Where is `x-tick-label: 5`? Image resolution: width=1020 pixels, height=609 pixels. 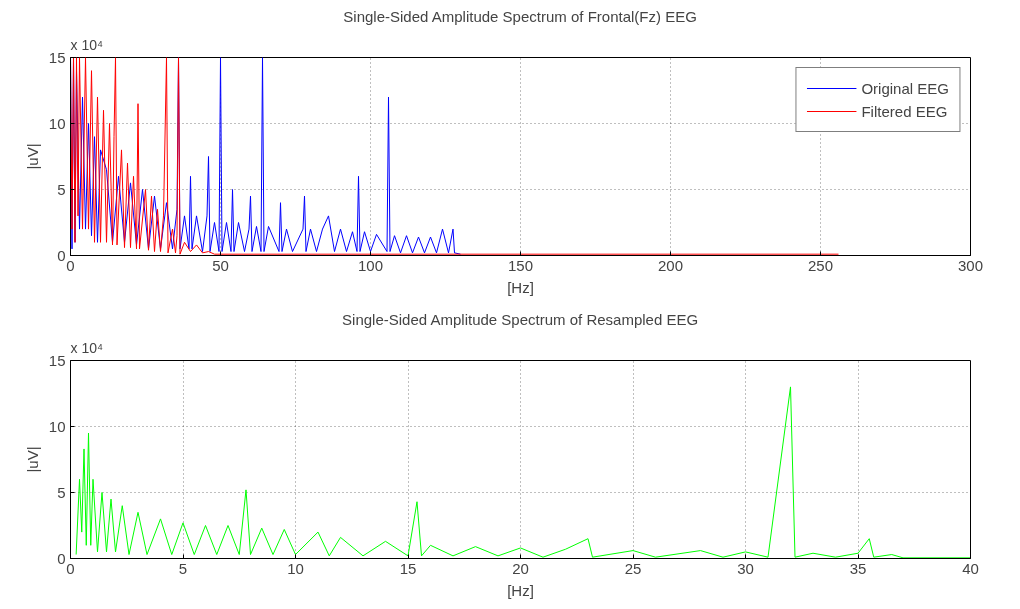
x-tick-label: 5 is located at coordinates (183, 568).